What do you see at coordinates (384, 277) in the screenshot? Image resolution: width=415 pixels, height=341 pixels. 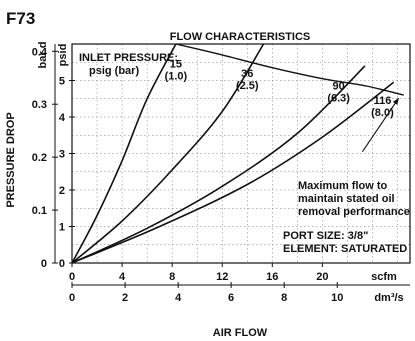 I see `x-unit-scfm: scfm` at bounding box center [384, 277].